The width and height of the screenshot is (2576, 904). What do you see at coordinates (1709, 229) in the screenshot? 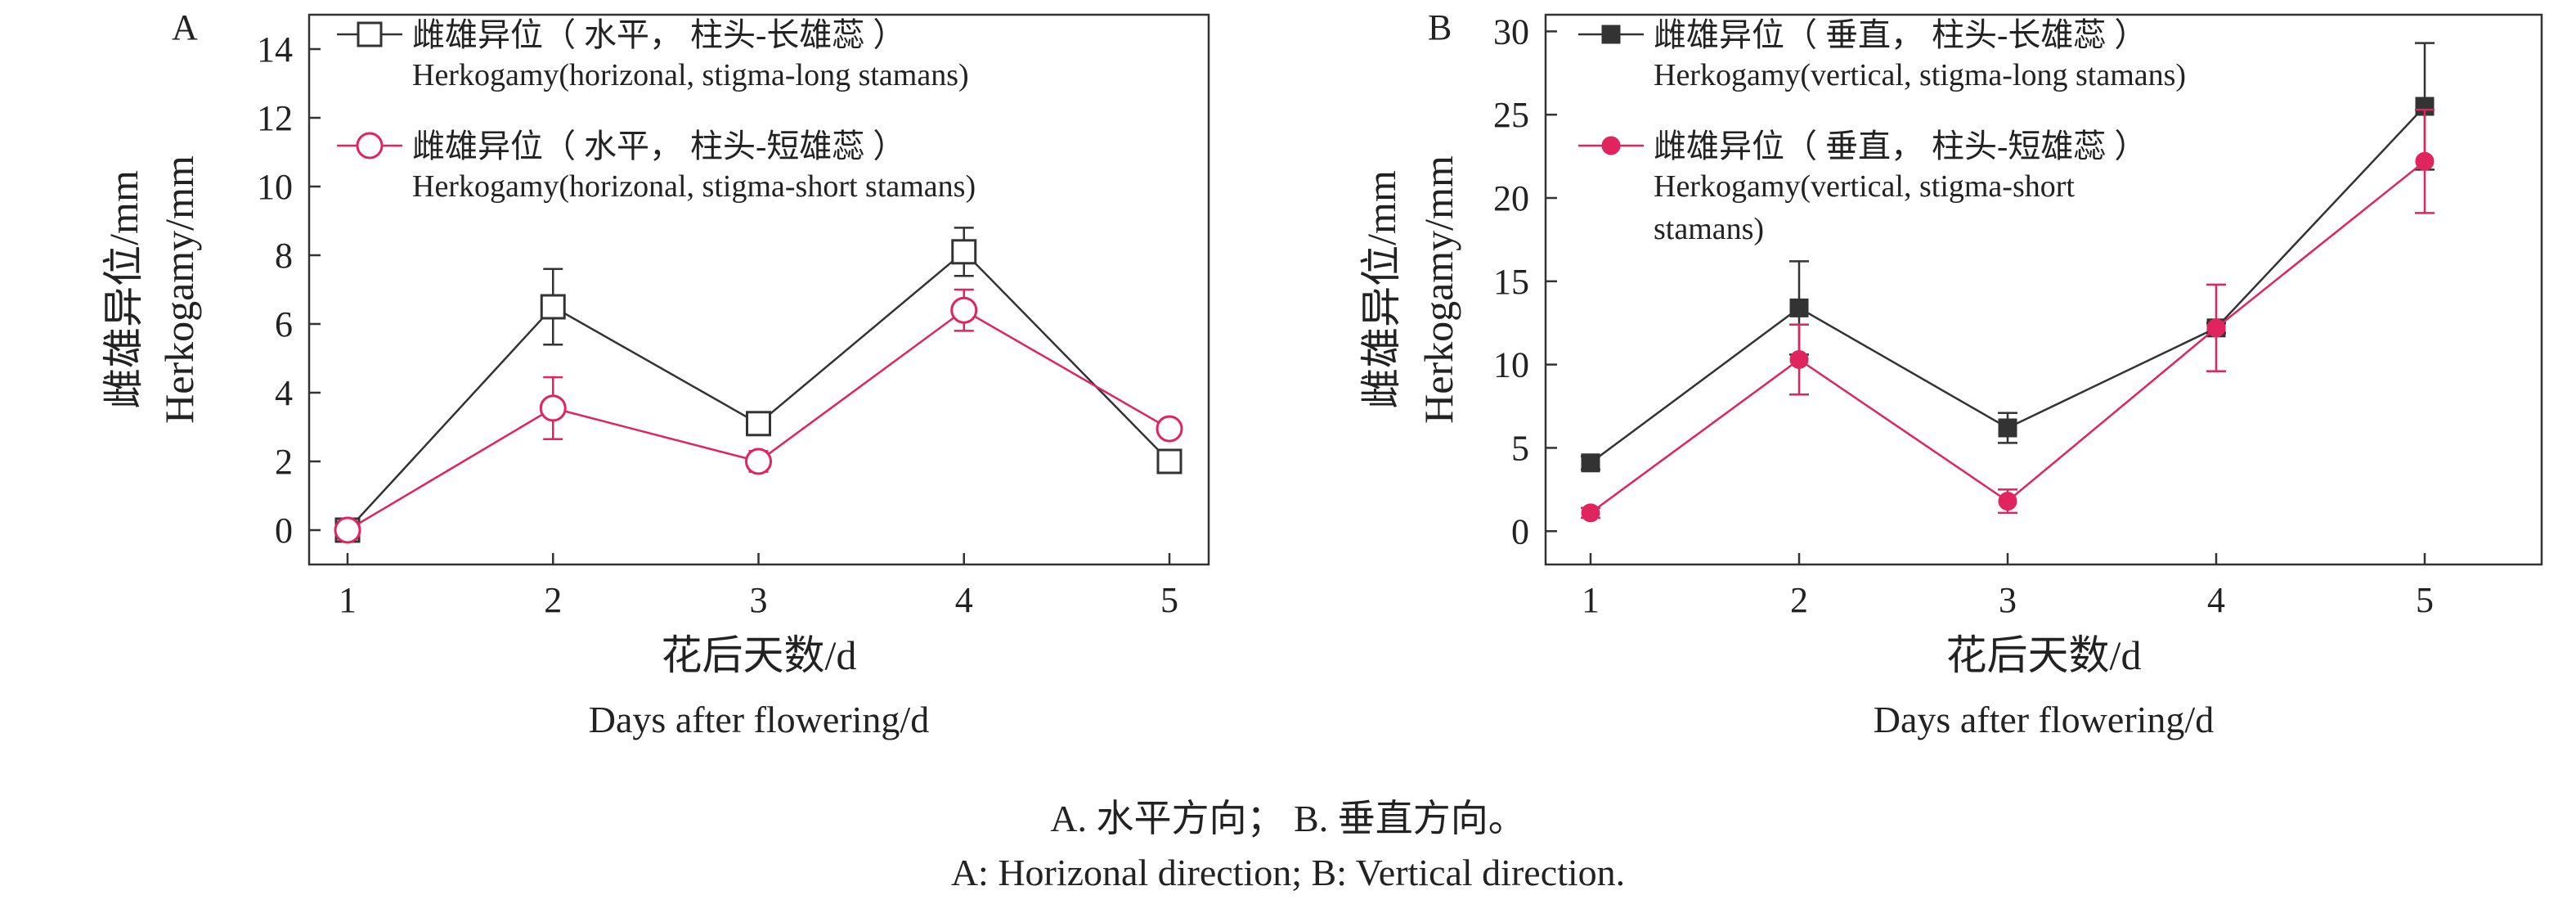
I see `legend-label-en: stamans)` at bounding box center [1709, 229].